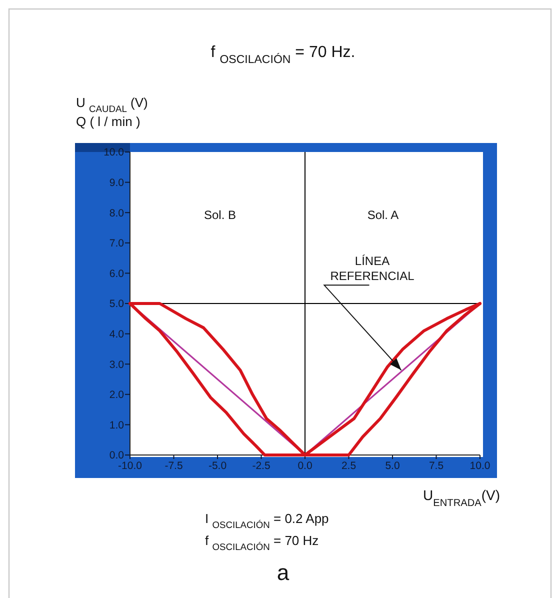 The width and height of the screenshot is (559, 598). What do you see at coordinates (383, 215) in the screenshot?
I see `annotation: Sol. A` at bounding box center [383, 215].